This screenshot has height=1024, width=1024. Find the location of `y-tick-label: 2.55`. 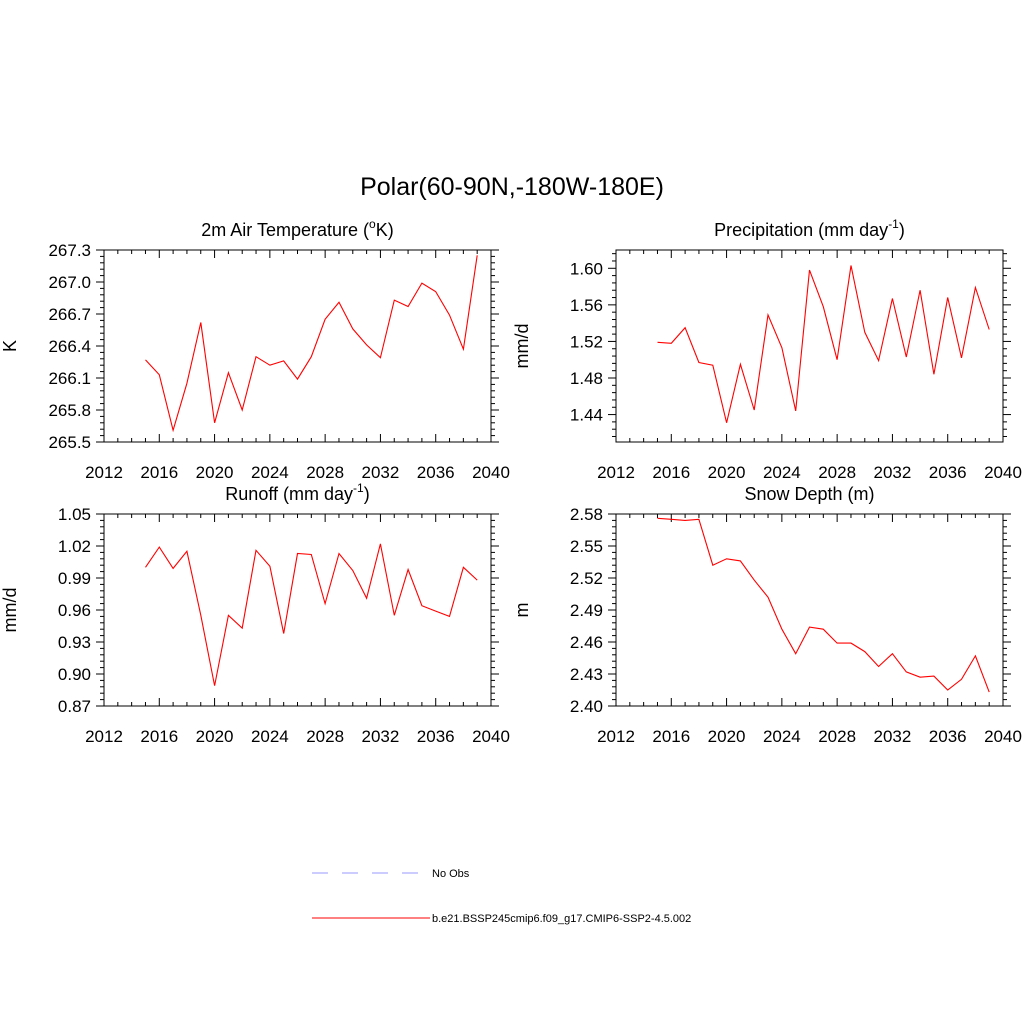

y-tick-label: 2.55 is located at coordinates (586, 546).